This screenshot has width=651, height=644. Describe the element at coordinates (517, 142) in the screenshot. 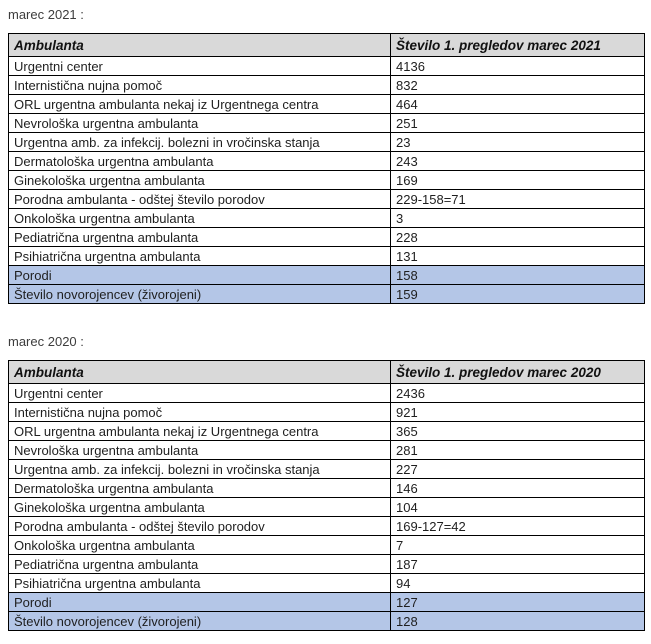

I see `cell-count: 23` at that location.